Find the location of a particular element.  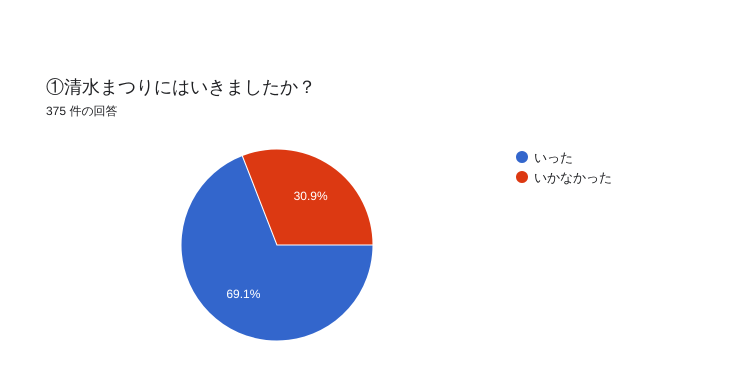

title: ①清水まつりにはいきましたか？ is located at coordinates (181, 87).